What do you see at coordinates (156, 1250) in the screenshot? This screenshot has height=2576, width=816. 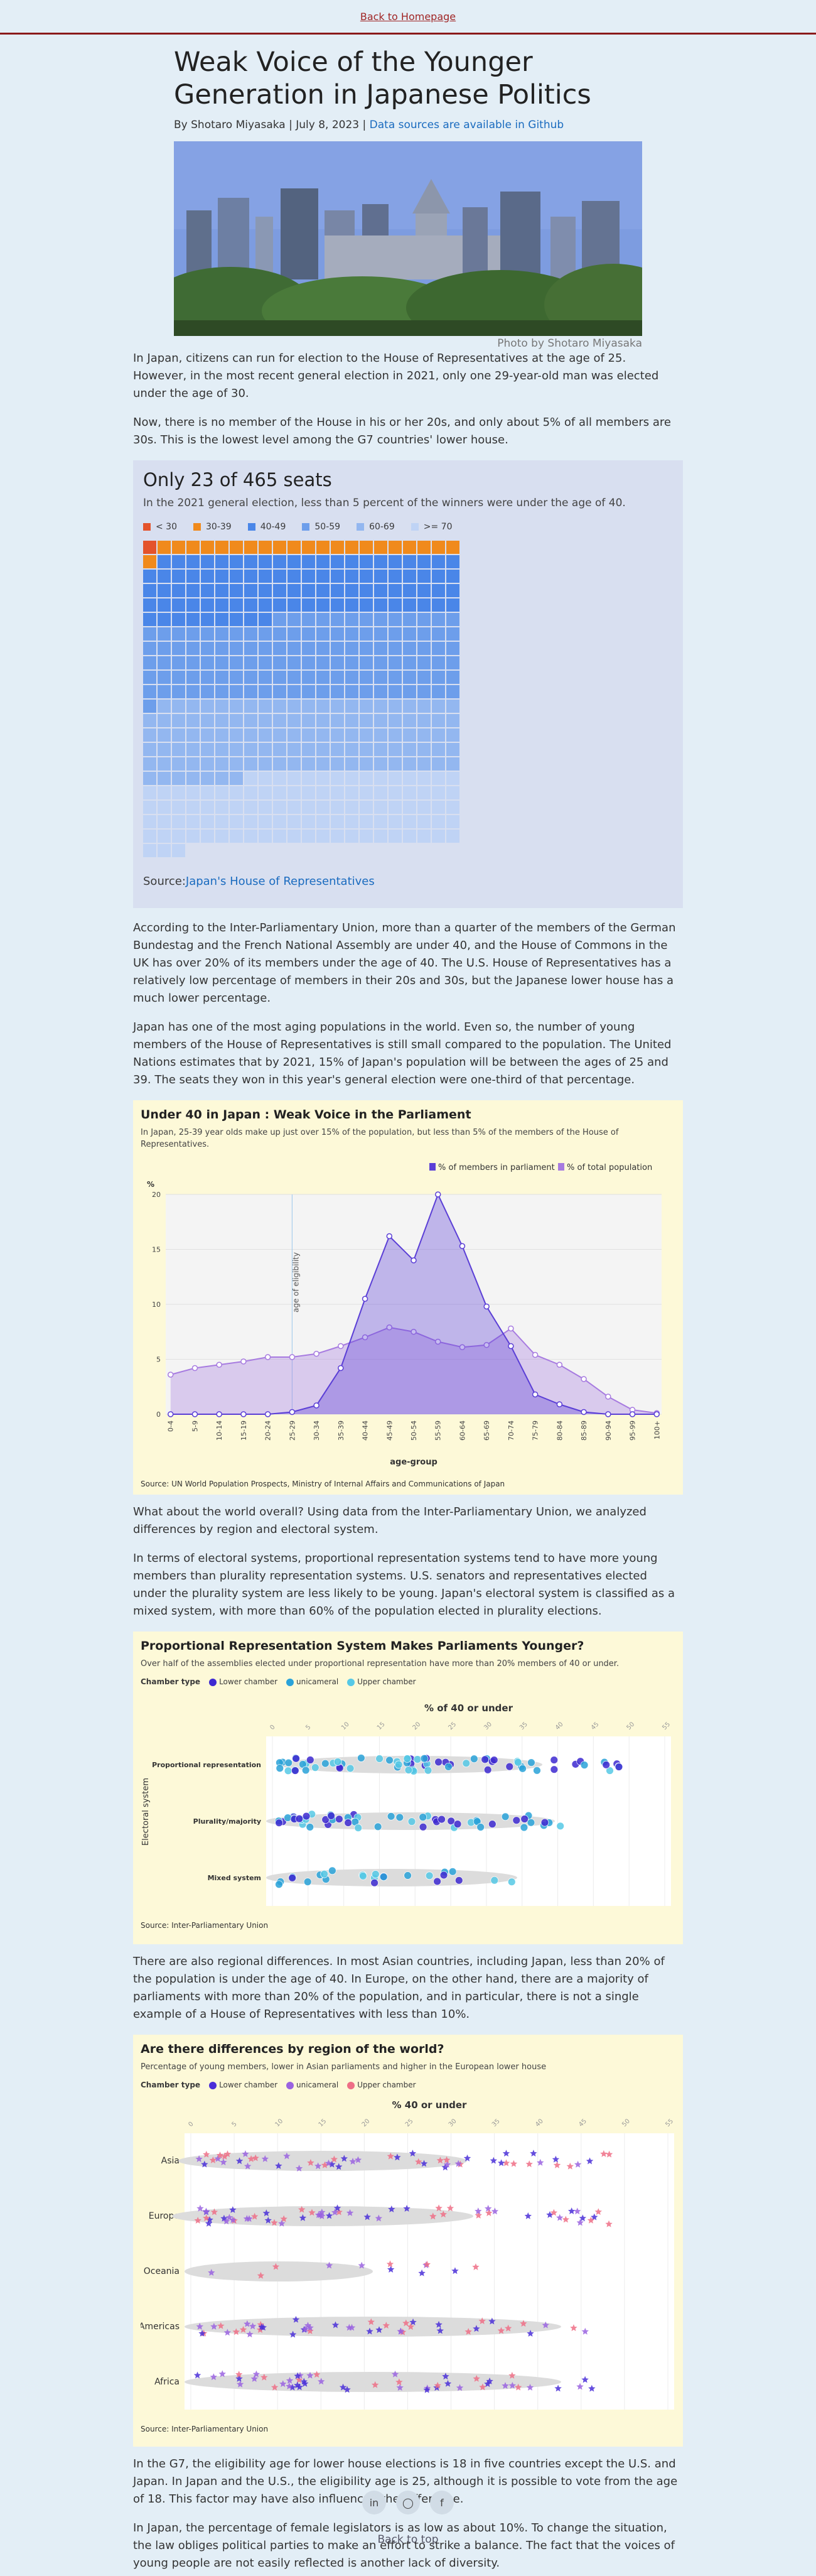 I see `y-tick-label: 15` at bounding box center [156, 1250].